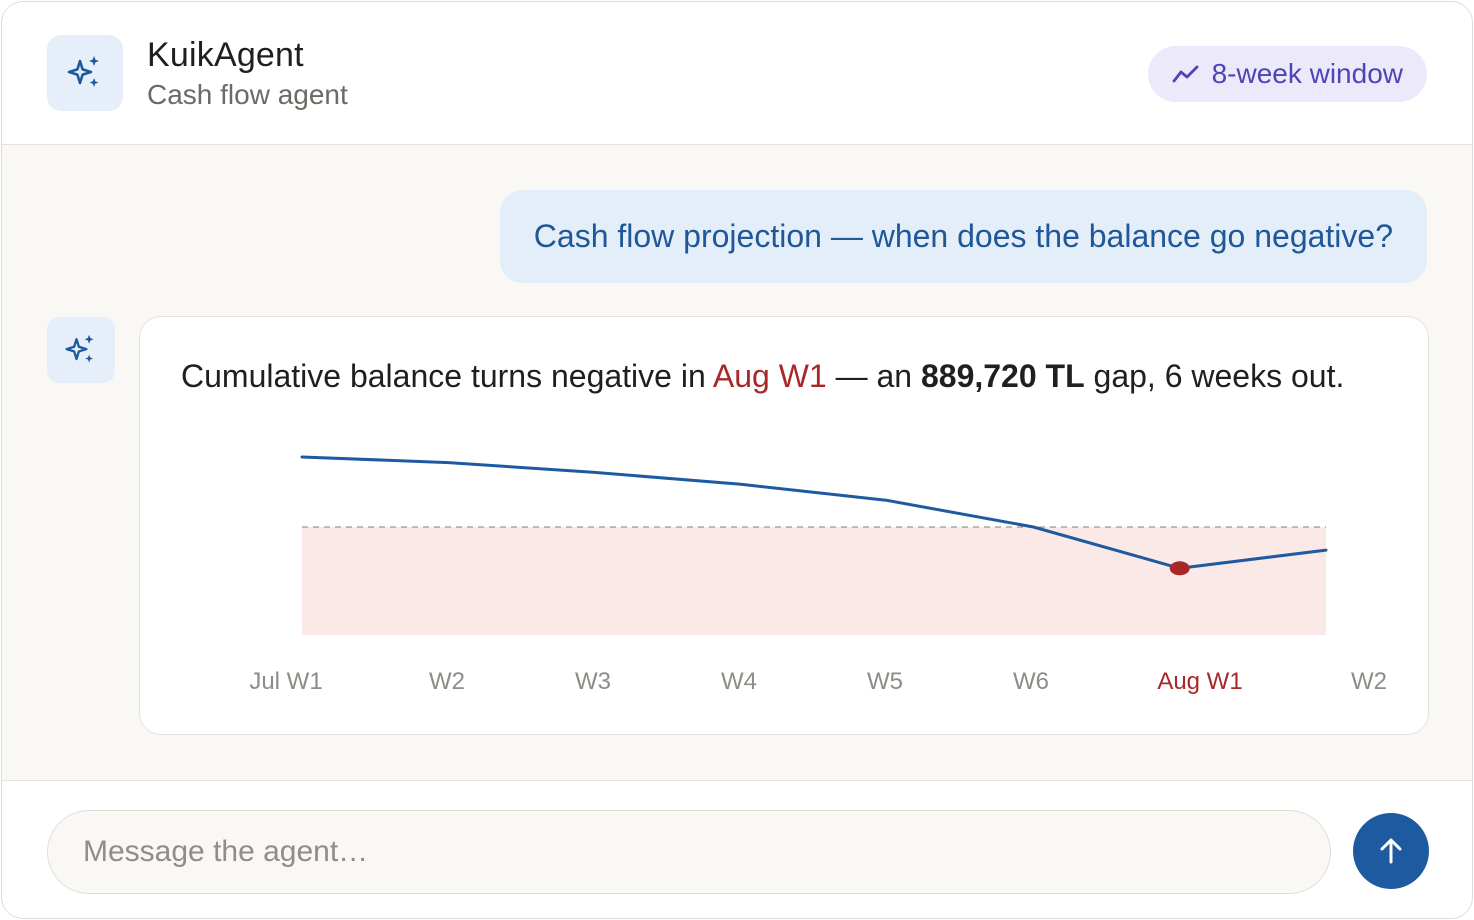 The height and width of the screenshot is (920, 1474). Describe the element at coordinates (1031, 681) in the screenshot. I see `x-tick-label: W6` at that location.